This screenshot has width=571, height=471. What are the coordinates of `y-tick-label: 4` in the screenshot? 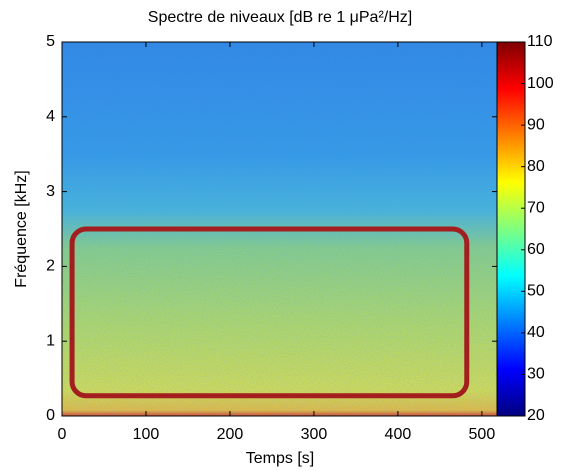 It's located at (50, 116).